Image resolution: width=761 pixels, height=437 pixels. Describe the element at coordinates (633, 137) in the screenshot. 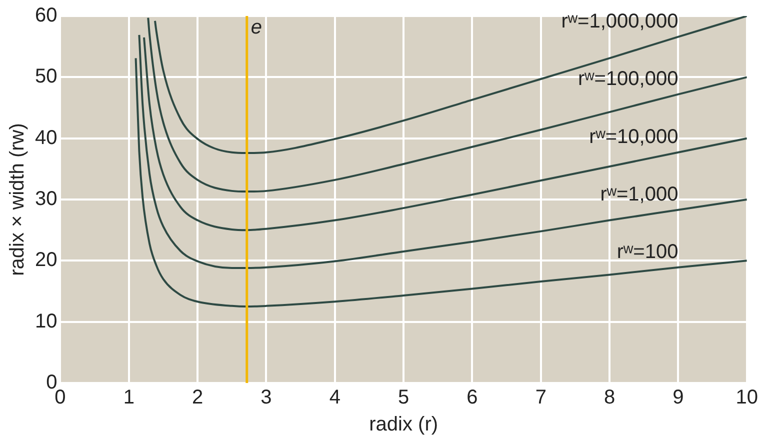

I see `series-label: rʷ=10,000` at that location.